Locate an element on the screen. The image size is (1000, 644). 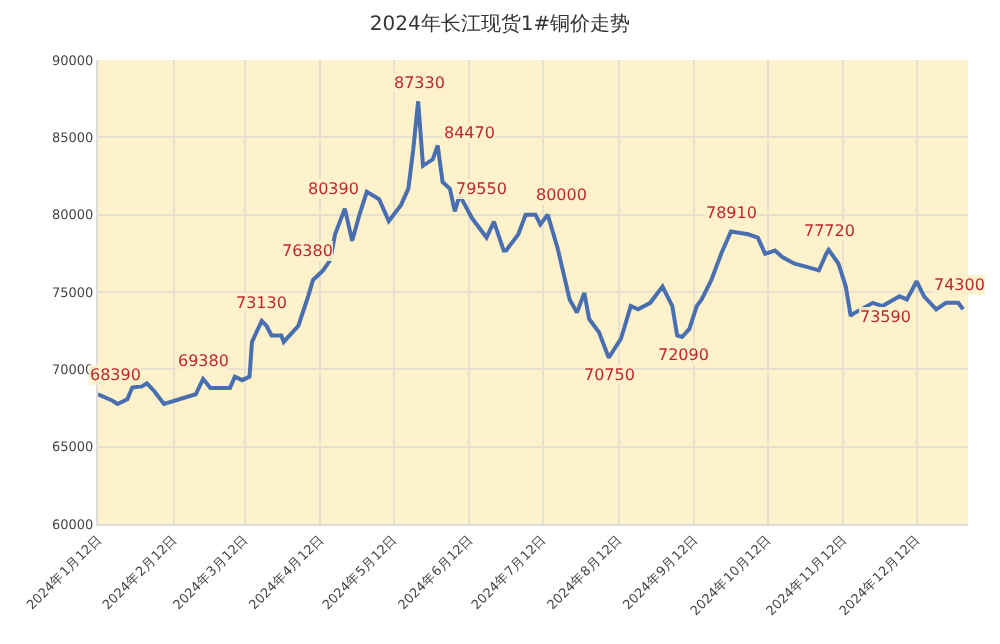
annotation: 72090 is located at coordinates (683, 355).